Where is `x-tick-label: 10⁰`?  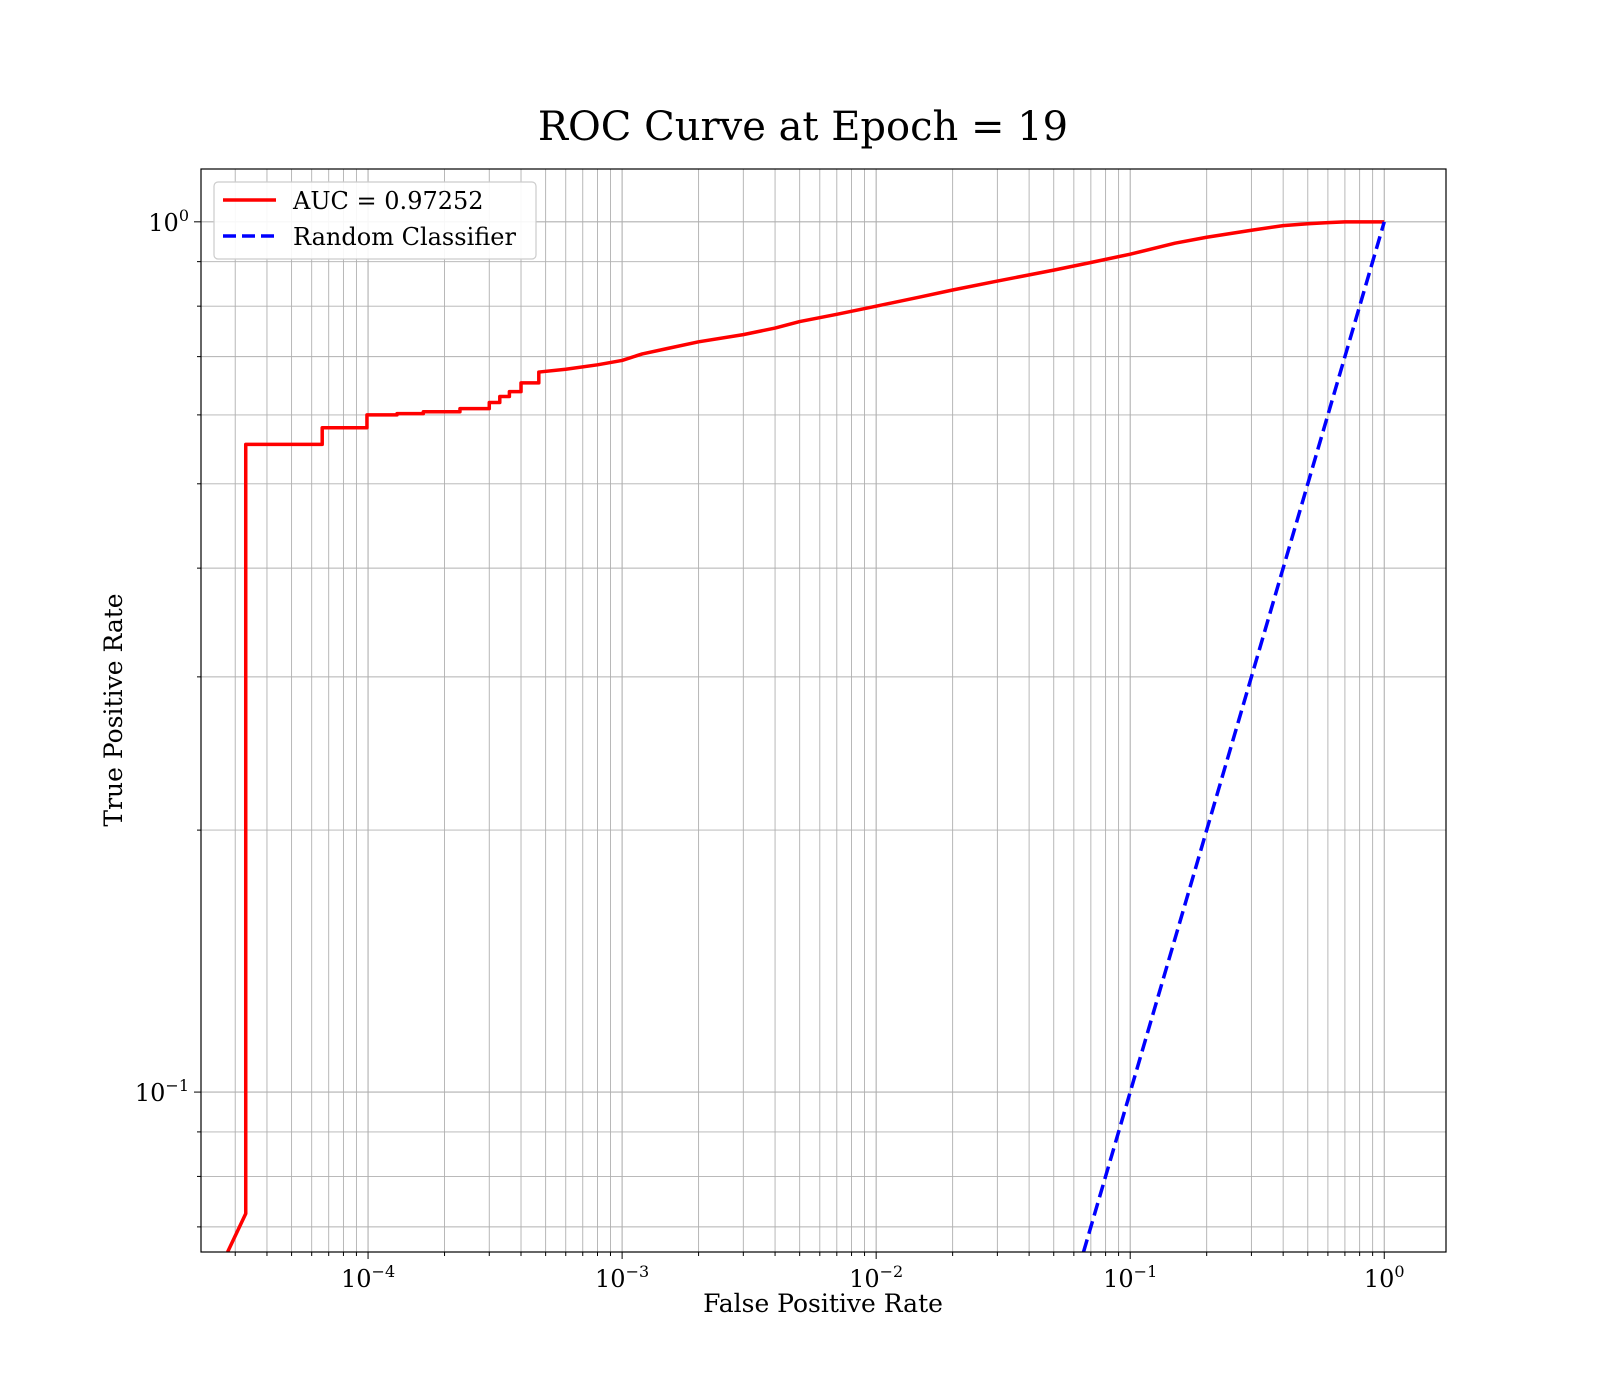
x-tick-label: 10⁰ is located at coordinates (1384, 1277).